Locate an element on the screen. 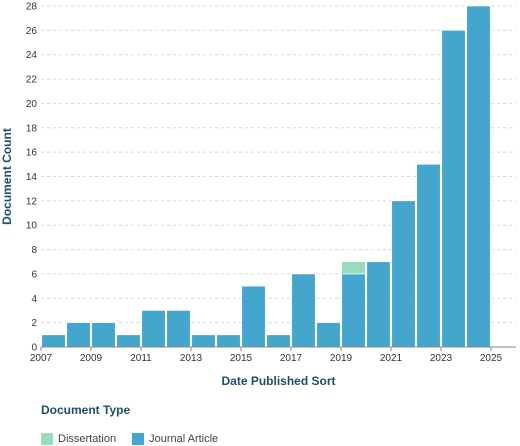 The width and height of the screenshot is (520, 446). y-tick-label: 8 is located at coordinates (34, 250).